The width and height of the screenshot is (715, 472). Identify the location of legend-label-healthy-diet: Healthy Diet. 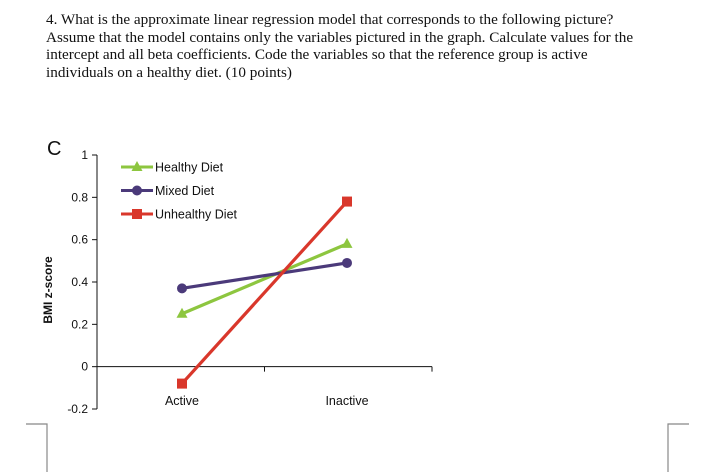
(189, 168).